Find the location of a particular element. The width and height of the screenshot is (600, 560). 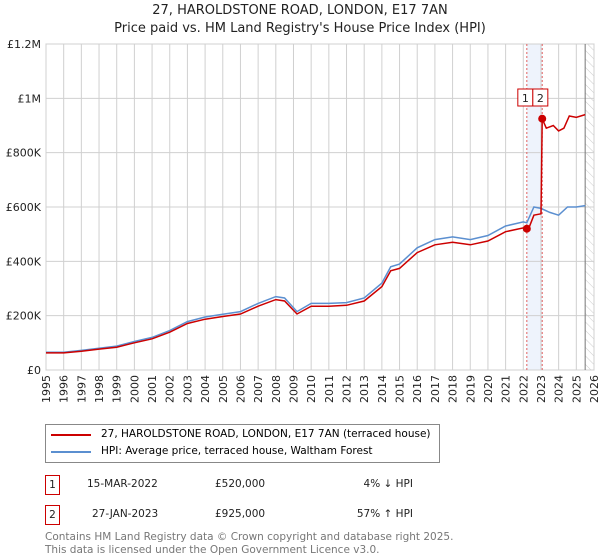

chart-title: 27, HAROLDSTONE ROAD, LONDON, E17 7AN is located at coordinates (300, 10).